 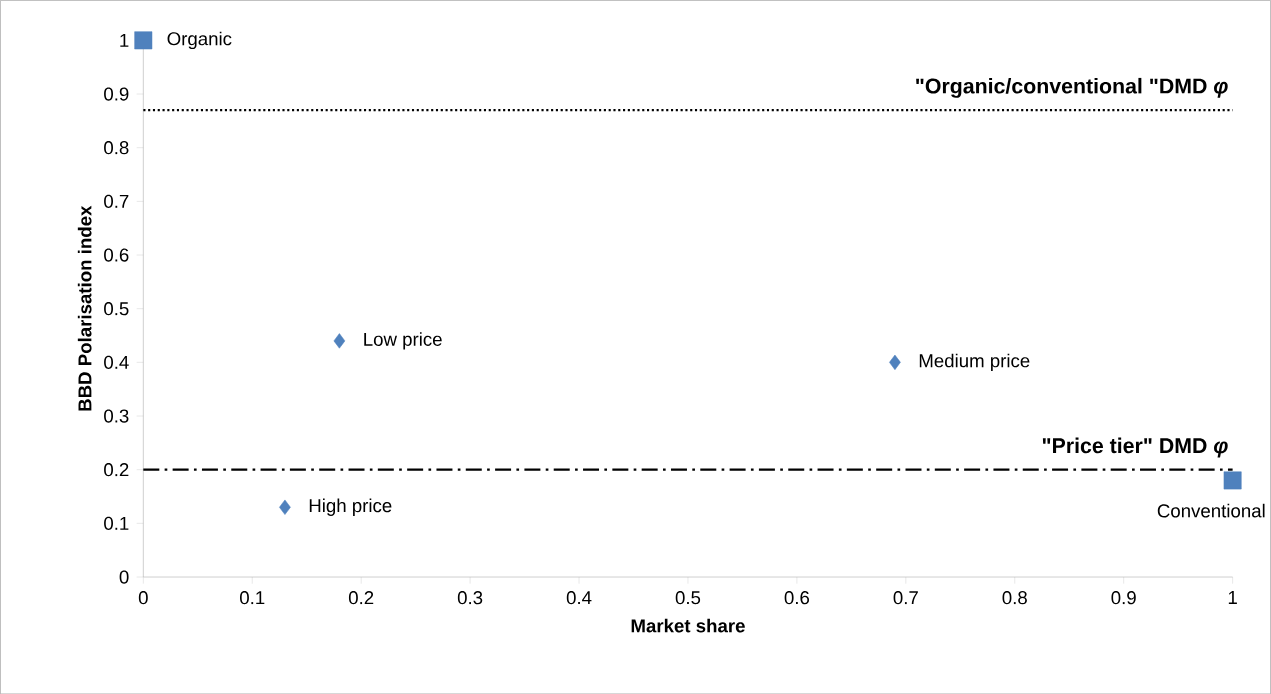 I want to click on annotation: Conventional, so click(x=1211, y=510).